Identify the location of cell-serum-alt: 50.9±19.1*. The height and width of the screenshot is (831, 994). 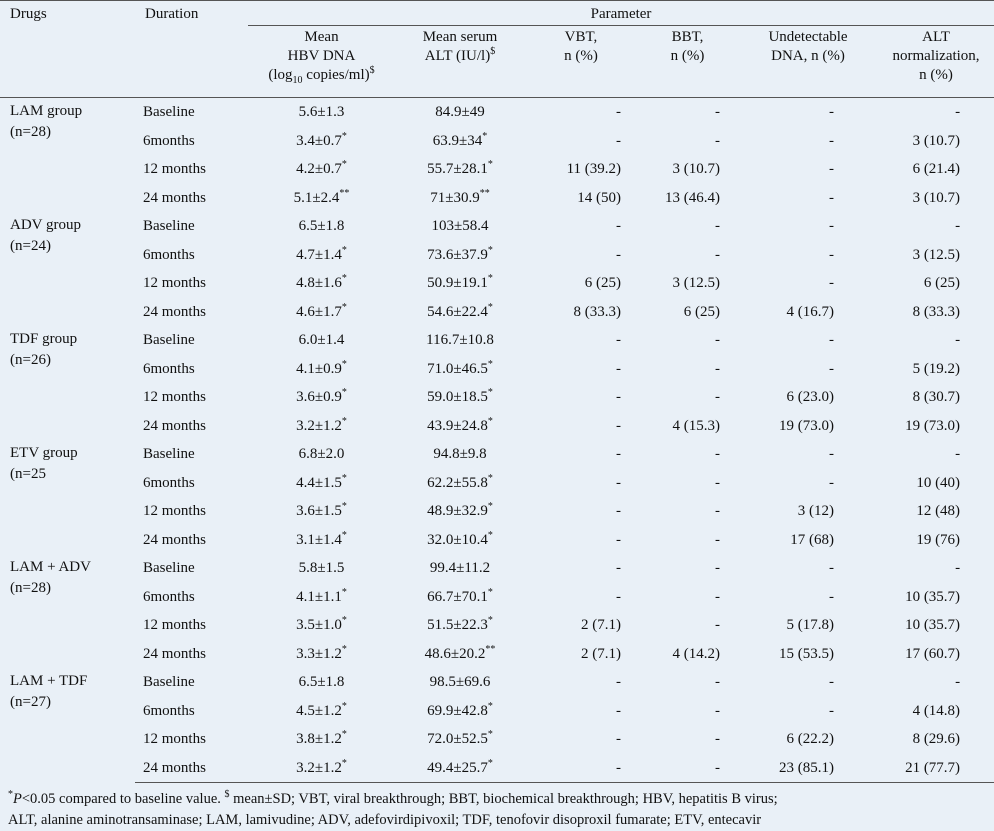
(460, 282).